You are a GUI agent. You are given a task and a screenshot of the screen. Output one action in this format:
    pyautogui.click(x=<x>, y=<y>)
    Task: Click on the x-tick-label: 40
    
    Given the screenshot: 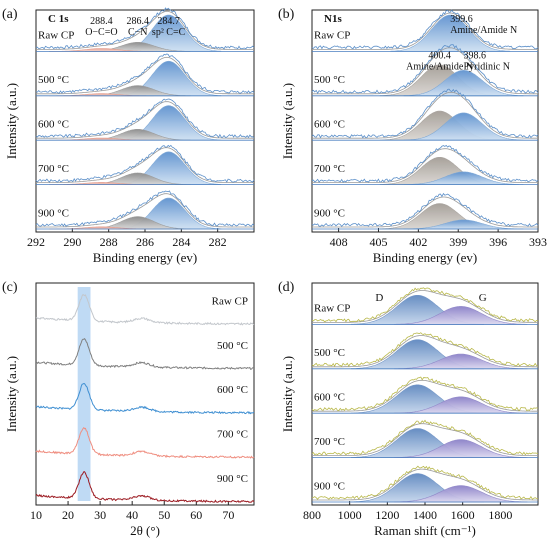 What is the action you would take?
    pyautogui.click(x=132, y=515)
    